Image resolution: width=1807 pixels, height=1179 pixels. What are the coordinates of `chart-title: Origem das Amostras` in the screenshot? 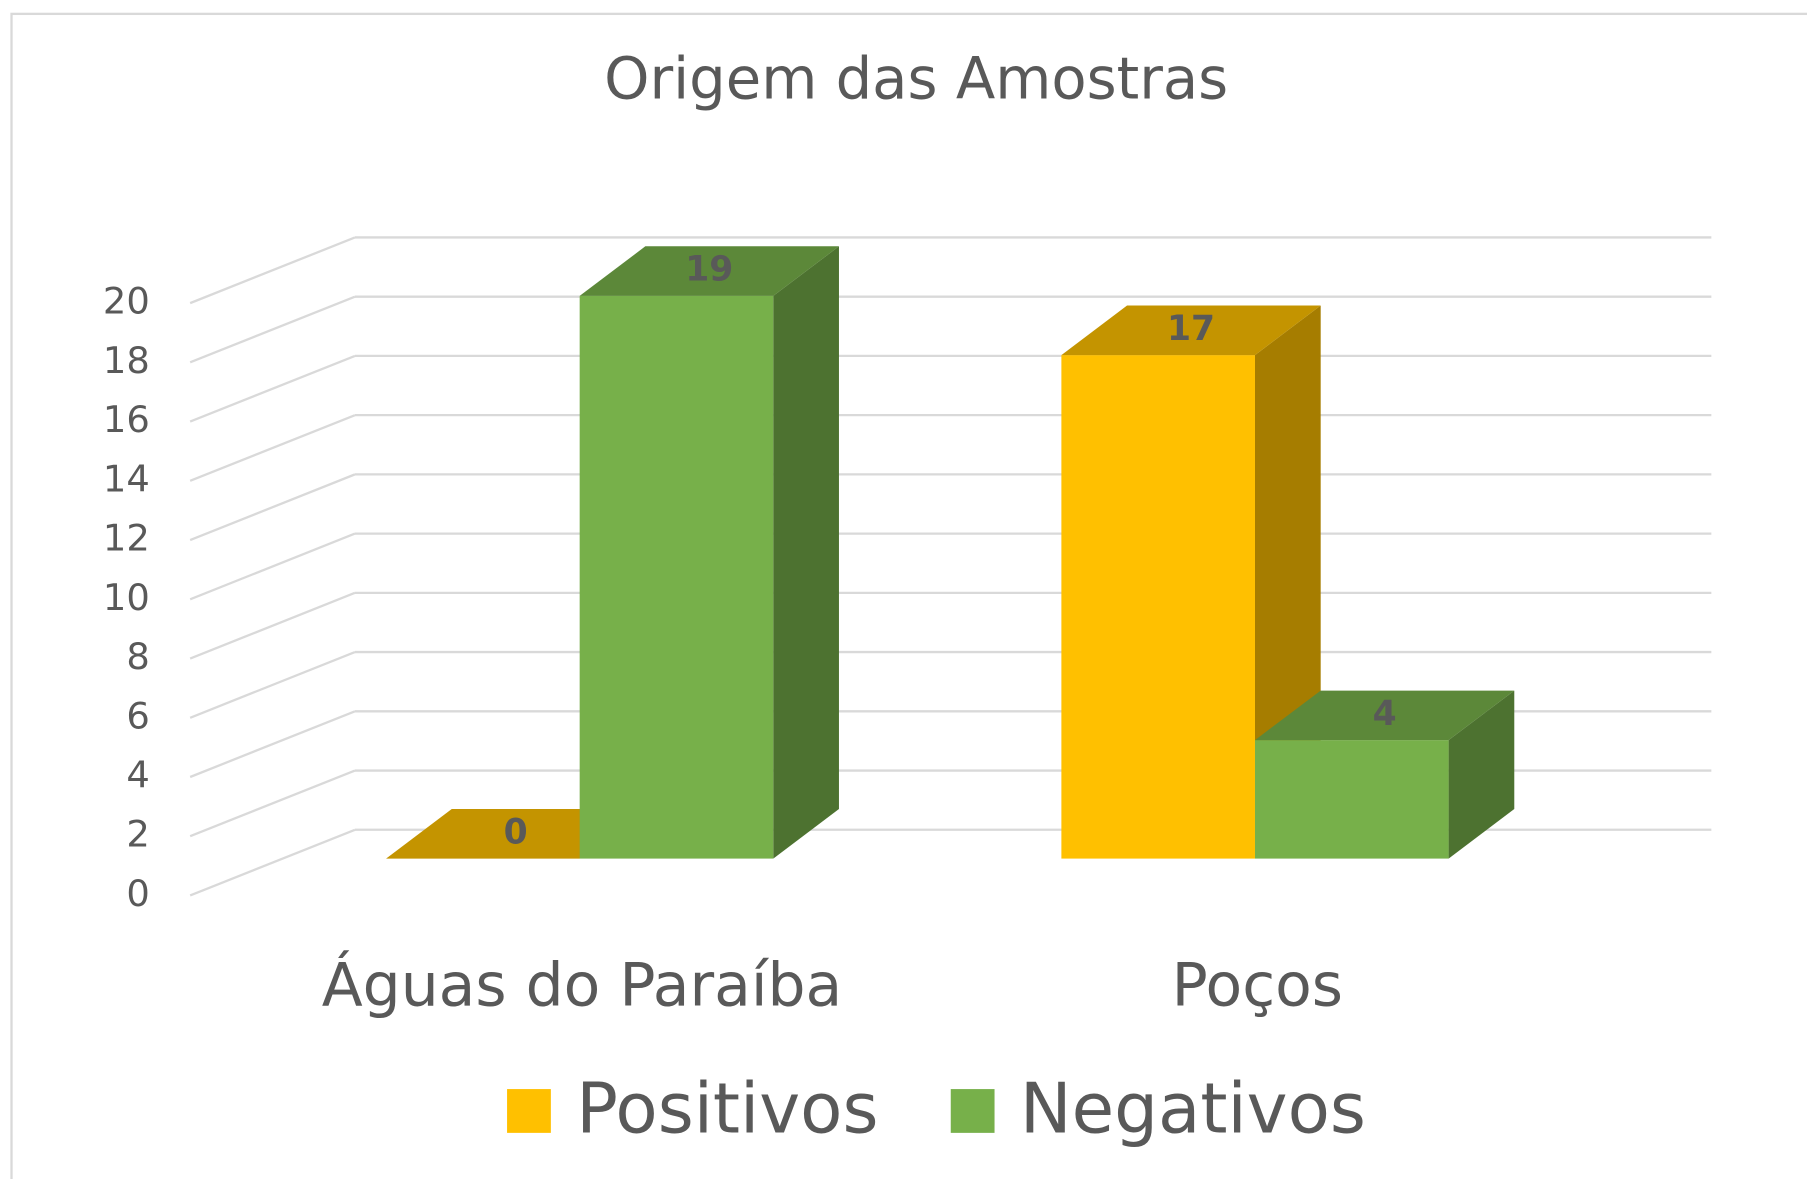 It's located at (916, 79).